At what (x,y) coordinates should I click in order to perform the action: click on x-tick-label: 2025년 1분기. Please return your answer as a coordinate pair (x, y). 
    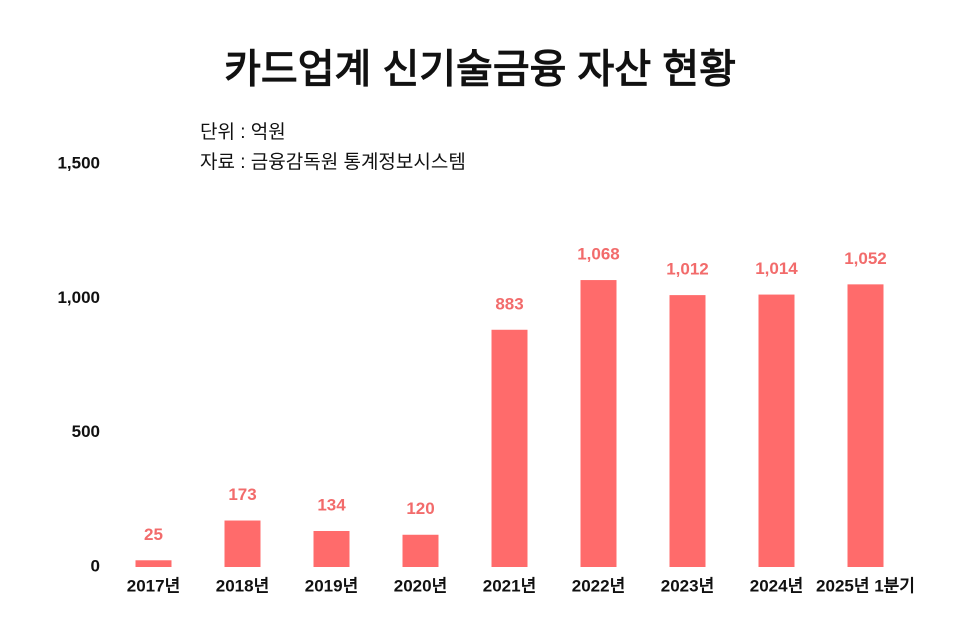
    Looking at the image, I should click on (865, 585).